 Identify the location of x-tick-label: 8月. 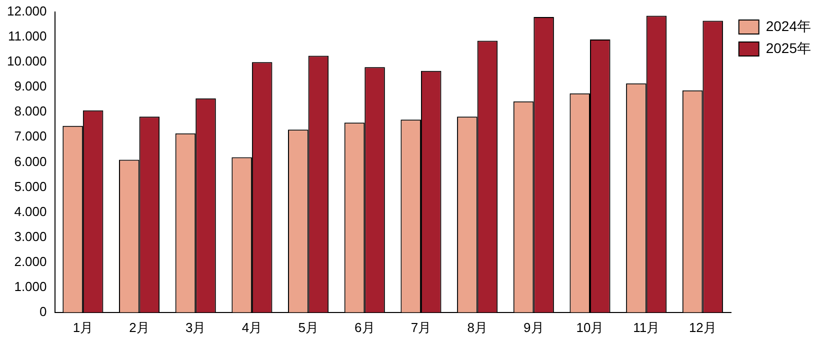
(477, 327).